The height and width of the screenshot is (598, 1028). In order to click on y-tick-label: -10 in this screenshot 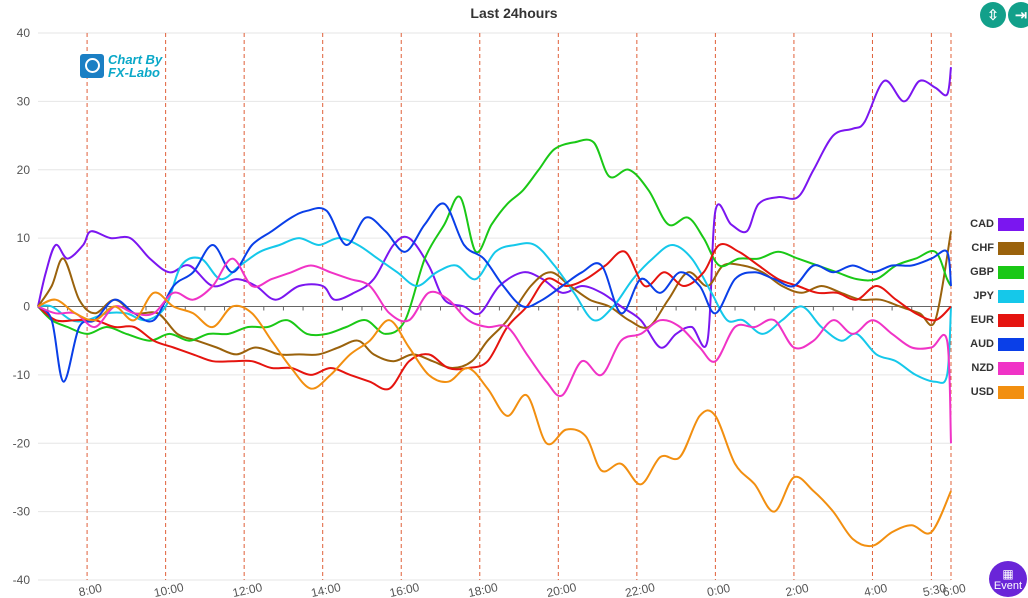, I will do `click(22, 375)`.